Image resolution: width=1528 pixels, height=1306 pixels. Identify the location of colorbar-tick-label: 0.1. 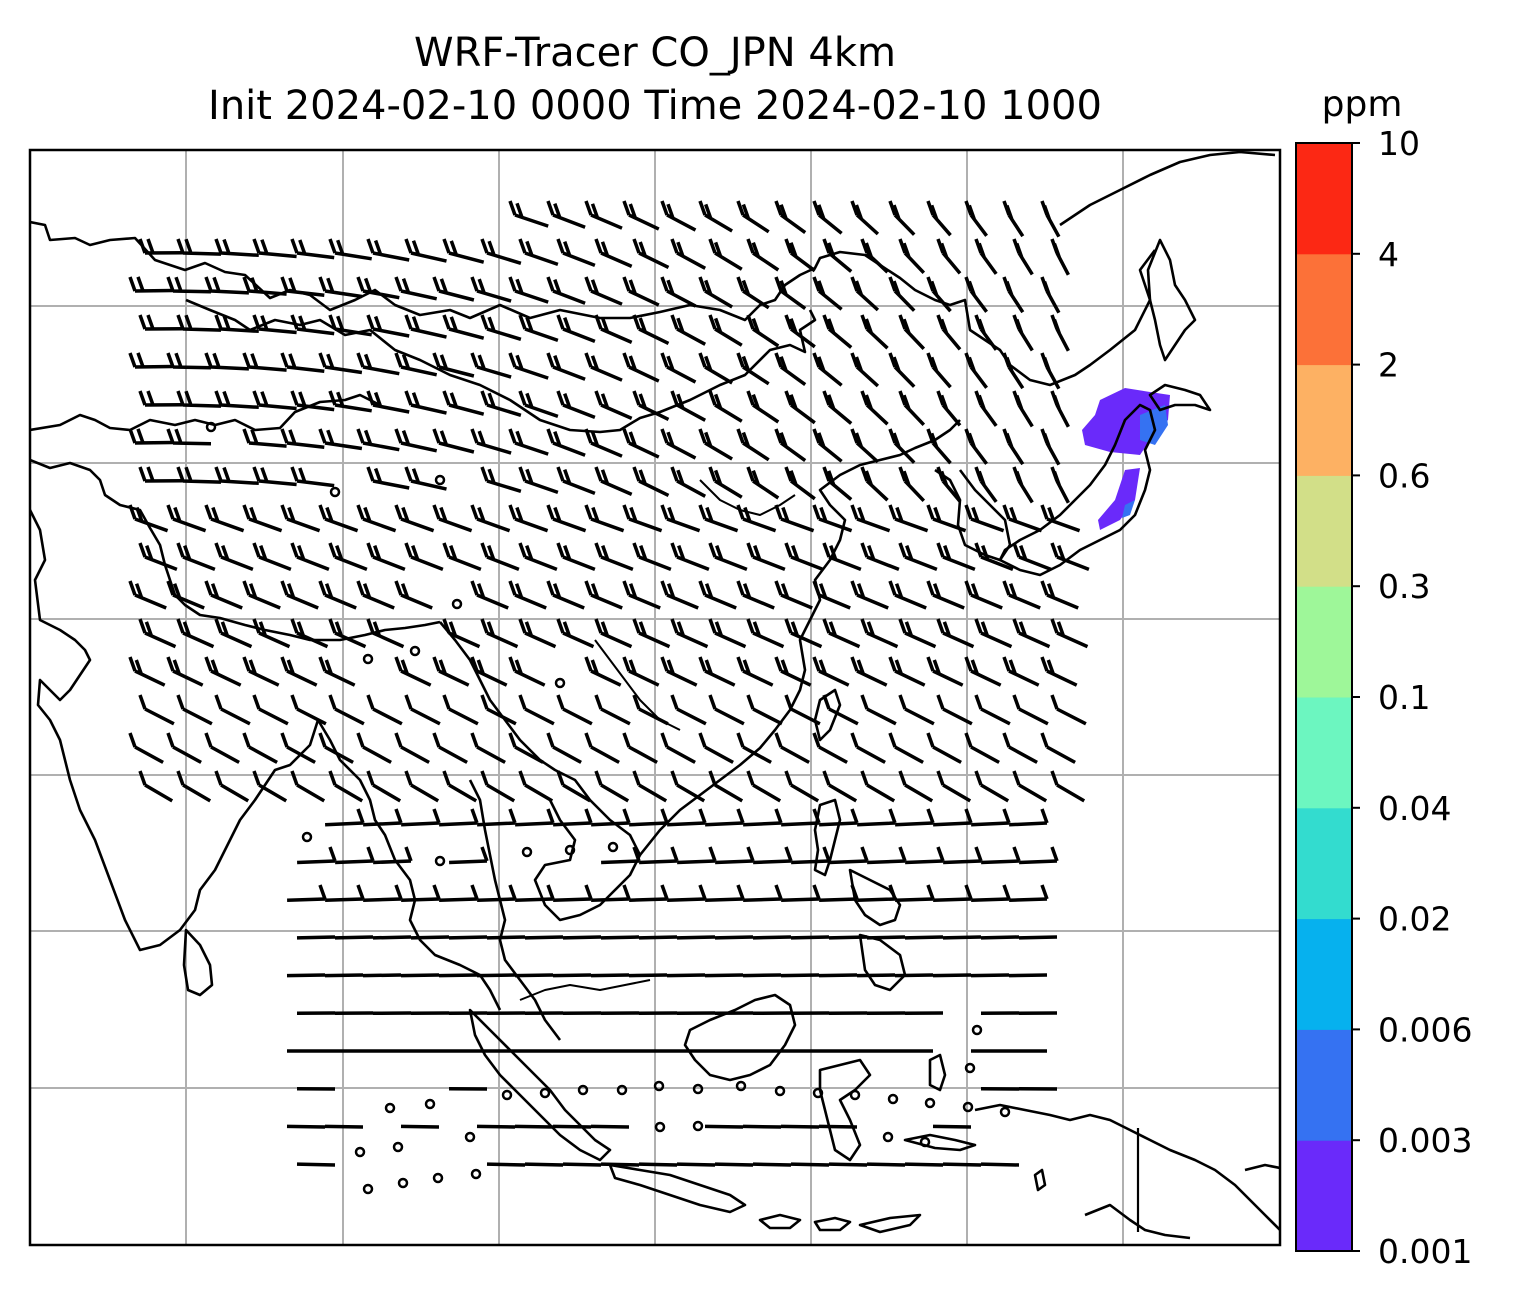
(1404, 697).